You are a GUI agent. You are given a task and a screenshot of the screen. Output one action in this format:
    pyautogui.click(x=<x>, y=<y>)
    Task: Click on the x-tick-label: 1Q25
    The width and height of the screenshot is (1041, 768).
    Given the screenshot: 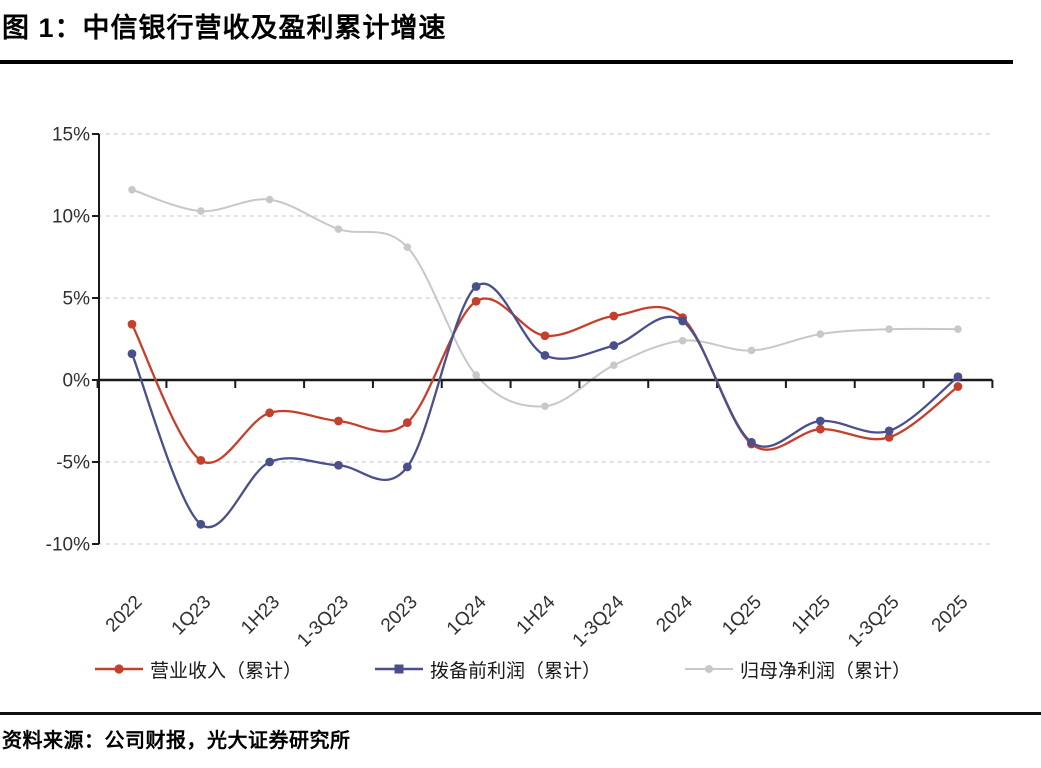 What is the action you would take?
    pyautogui.click(x=742, y=616)
    